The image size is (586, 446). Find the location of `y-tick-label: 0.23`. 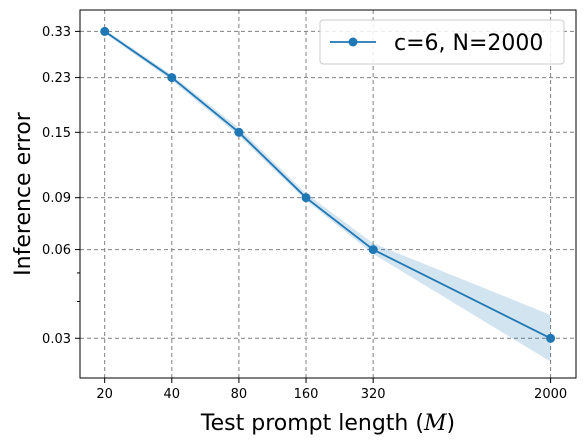

y-tick-label: 0.23 is located at coordinates (56, 78).